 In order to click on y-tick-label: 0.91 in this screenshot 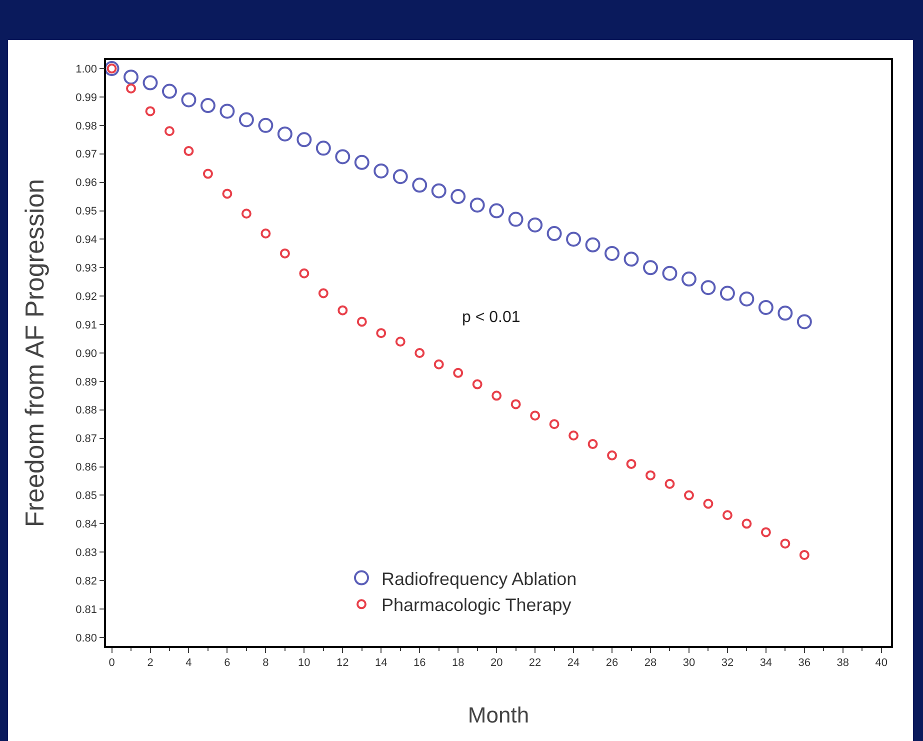, I will do `click(87, 325)`.